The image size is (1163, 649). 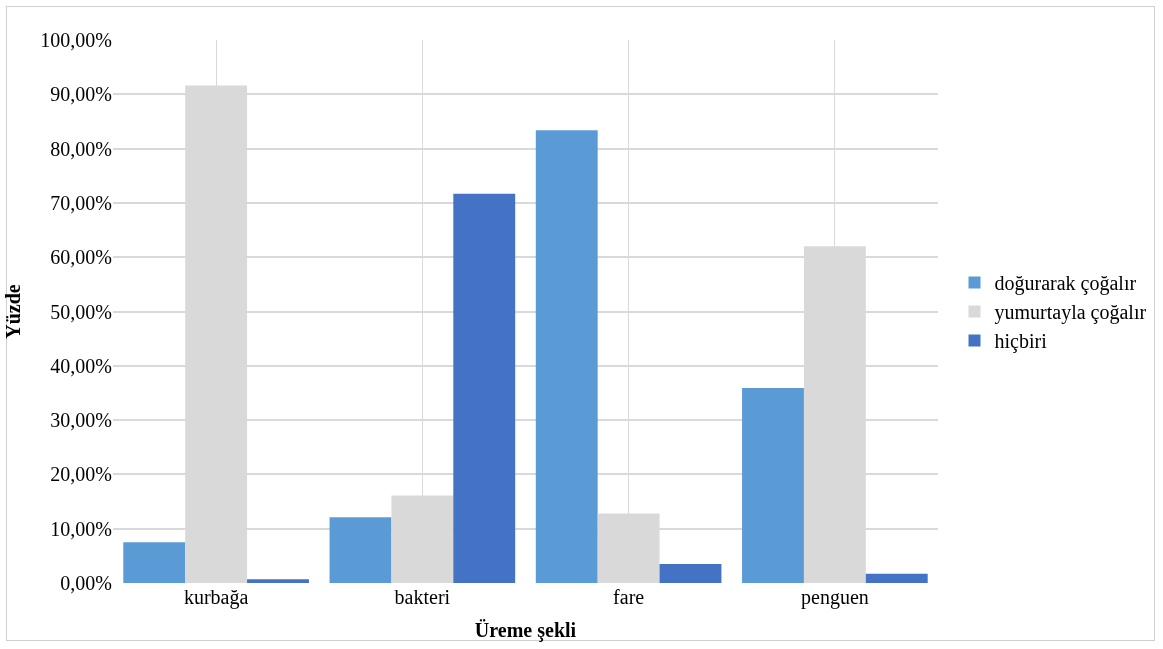 I want to click on legend-label: doğurarak çoğalır, so click(x=1065, y=284).